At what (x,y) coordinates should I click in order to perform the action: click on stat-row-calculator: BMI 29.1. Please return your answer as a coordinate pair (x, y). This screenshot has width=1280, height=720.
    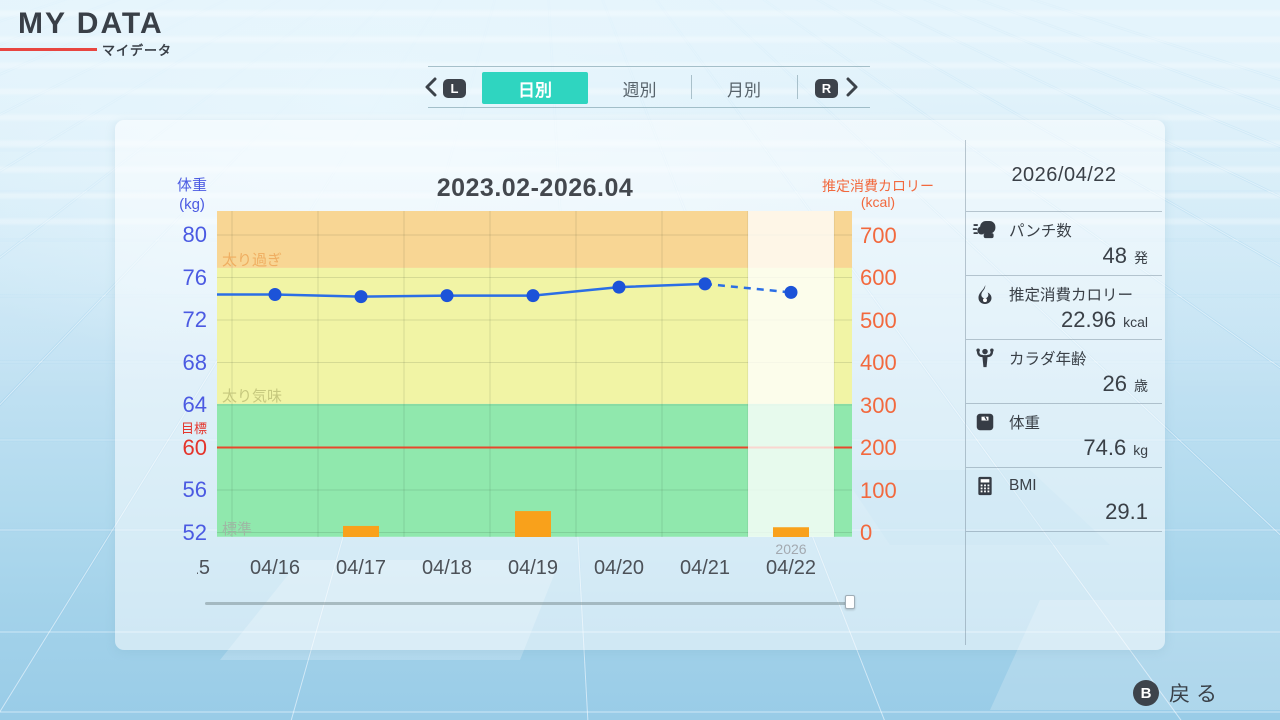
    Looking at the image, I should click on (1064, 500).